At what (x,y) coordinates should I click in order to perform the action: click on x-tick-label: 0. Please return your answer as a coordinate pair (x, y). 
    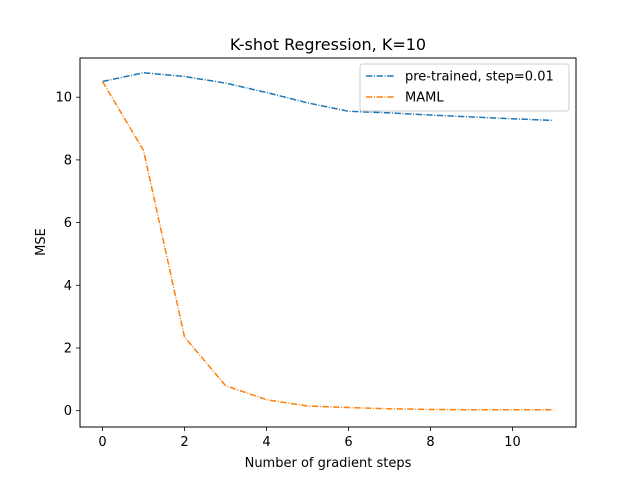
    Looking at the image, I should click on (102, 442).